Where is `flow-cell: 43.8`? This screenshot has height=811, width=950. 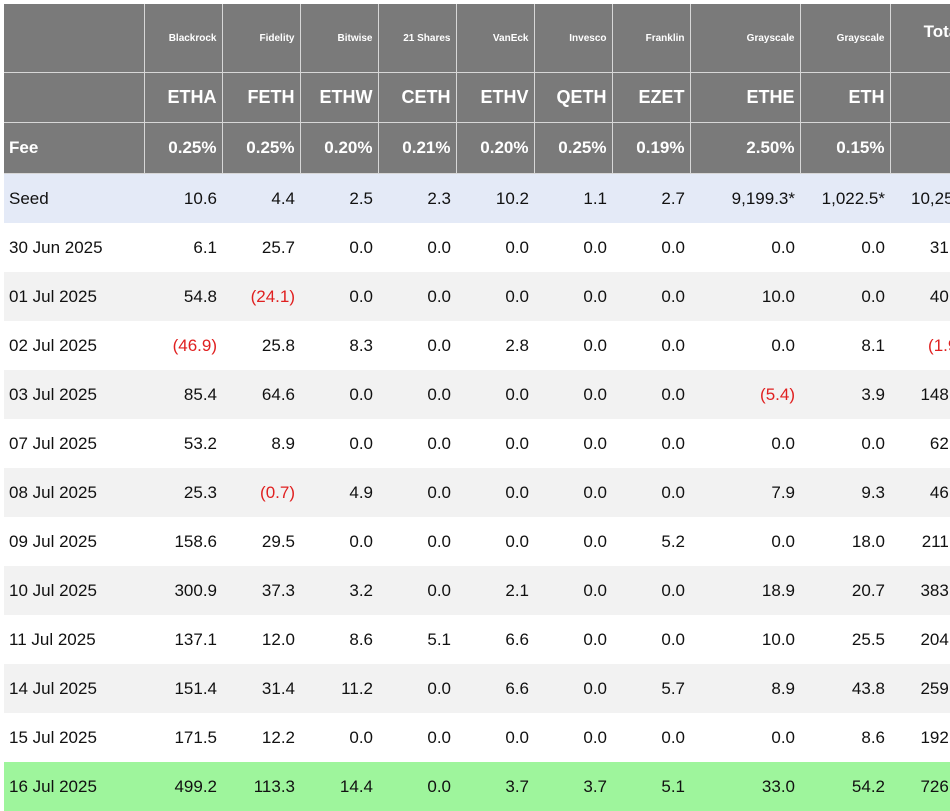 flow-cell: 43.8 is located at coordinates (845, 688).